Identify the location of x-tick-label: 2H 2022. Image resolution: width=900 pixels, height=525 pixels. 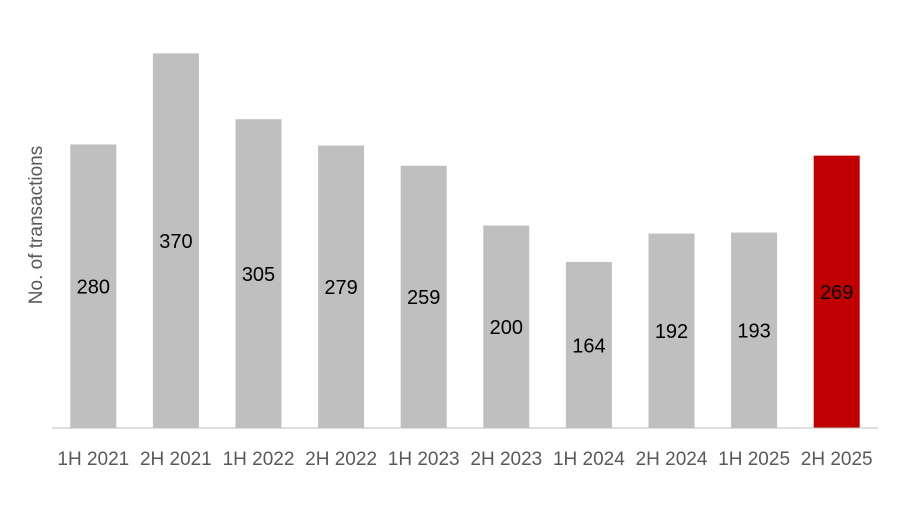
(341, 459).